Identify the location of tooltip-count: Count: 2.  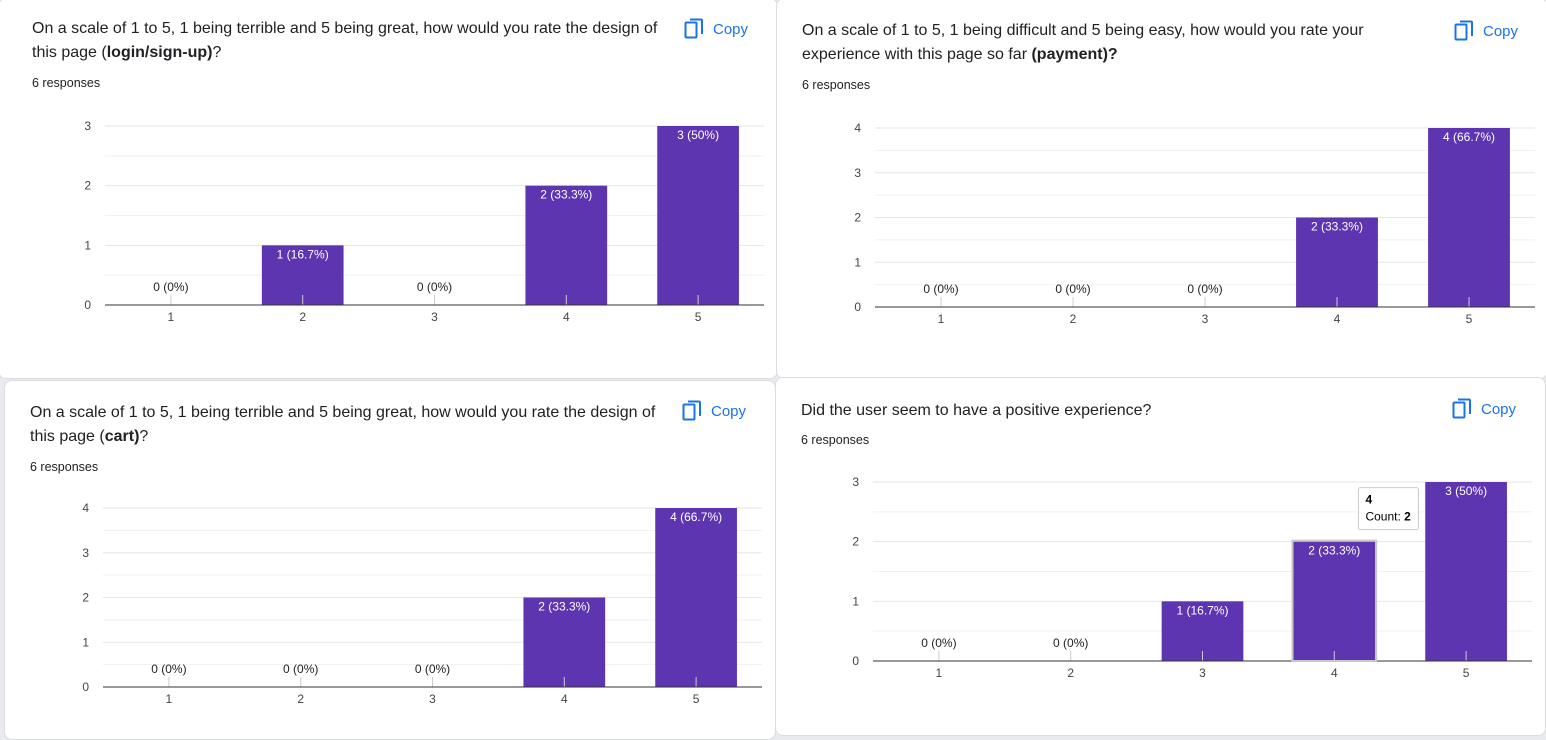
(1388, 517).